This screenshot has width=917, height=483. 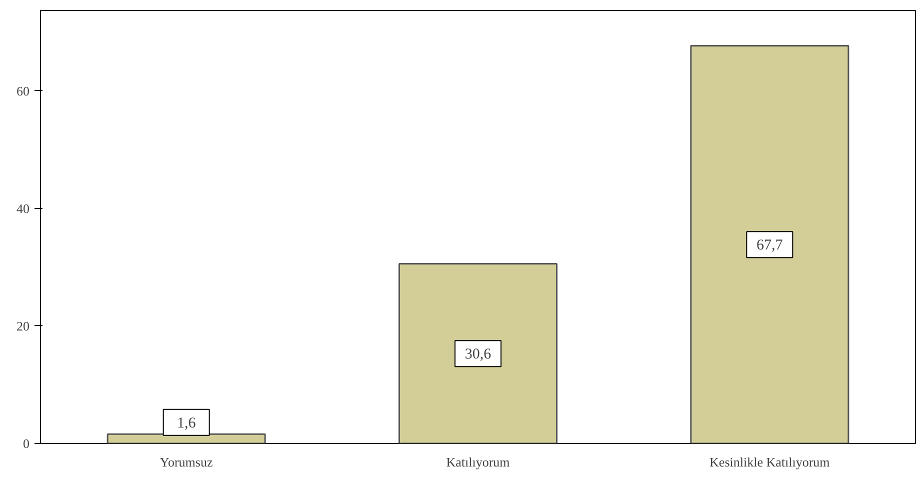 I want to click on data-label: 1,6, so click(x=186, y=423).